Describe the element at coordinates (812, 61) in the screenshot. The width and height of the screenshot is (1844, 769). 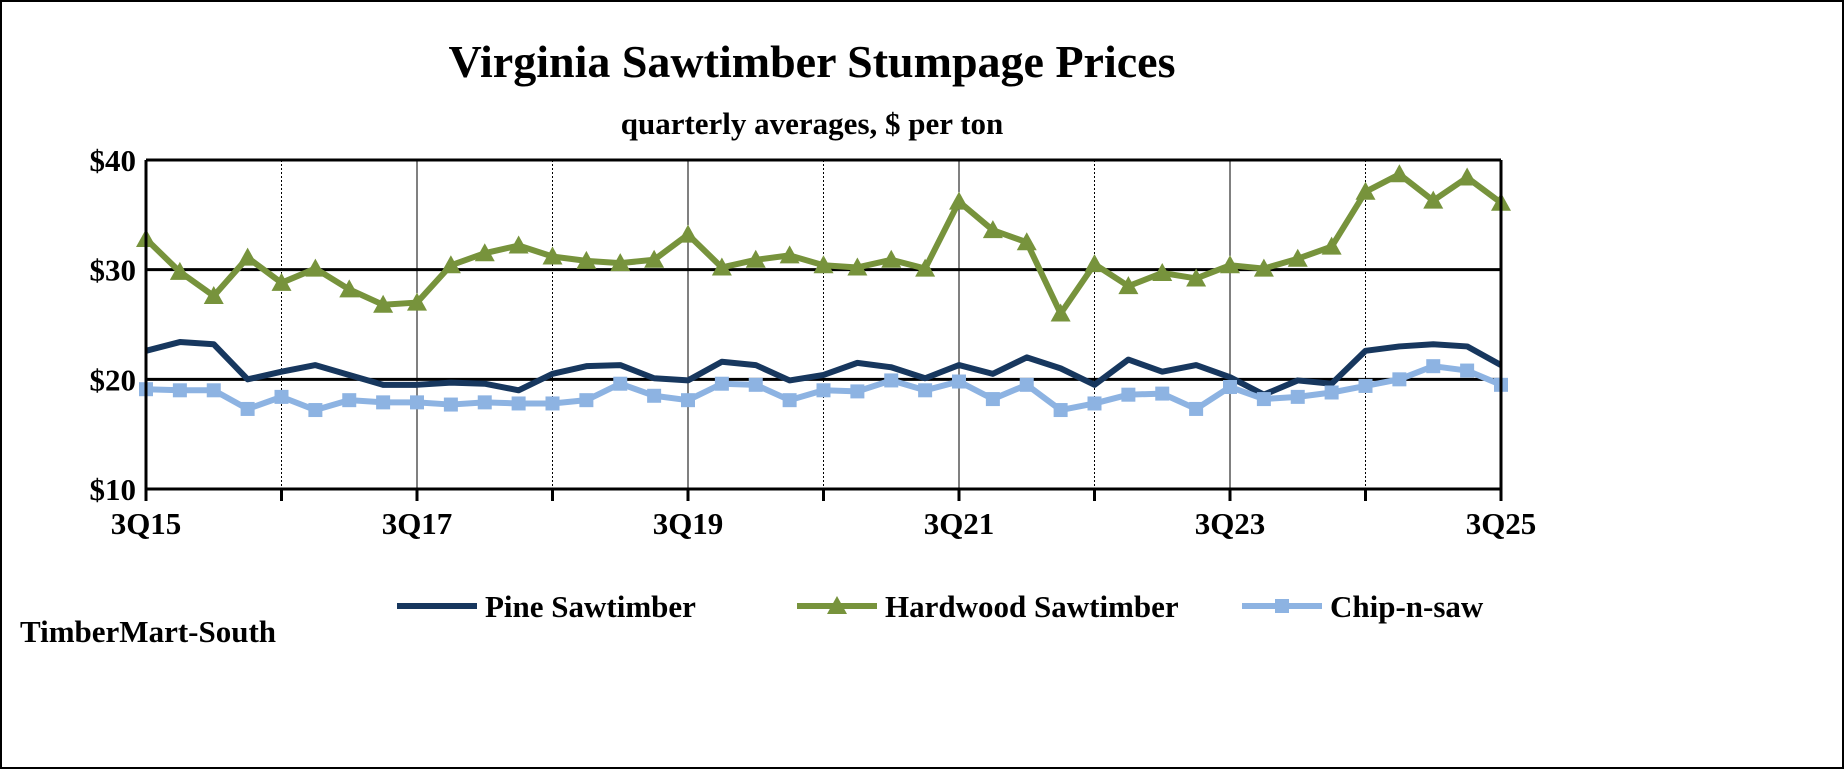
I see `chart-title: Virginia Sawtimber Stumpage Prices` at that location.